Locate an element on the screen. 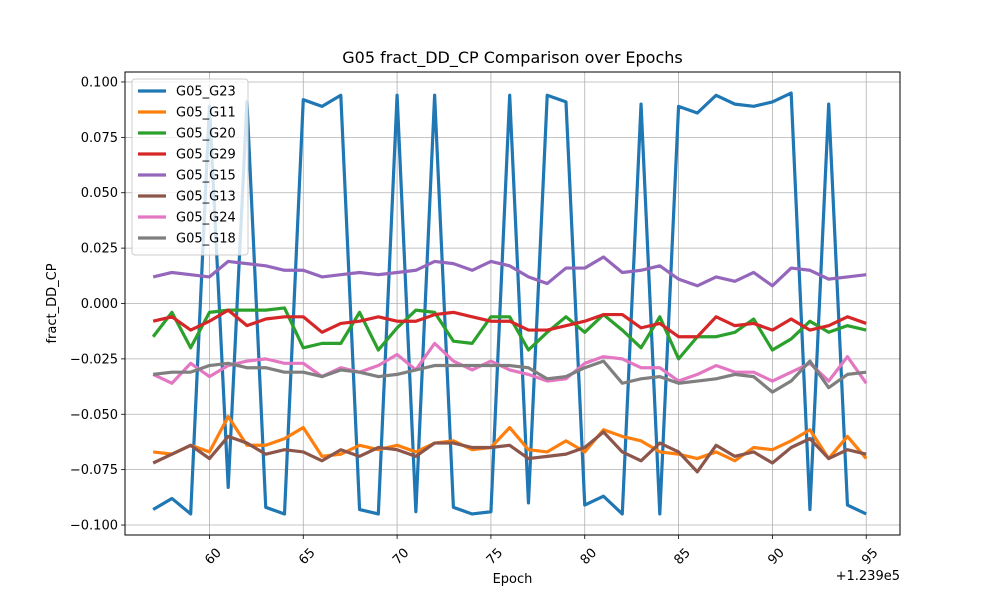 This screenshot has height=600, width=1000. series-line-g05-g24 is located at coordinates (510, 363).